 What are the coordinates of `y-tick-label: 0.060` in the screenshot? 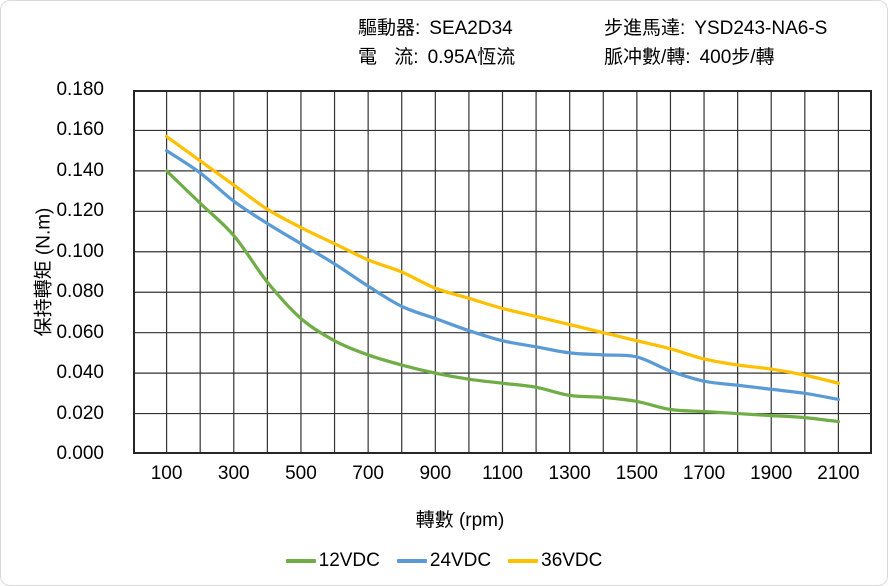 It's located at (80, 332).